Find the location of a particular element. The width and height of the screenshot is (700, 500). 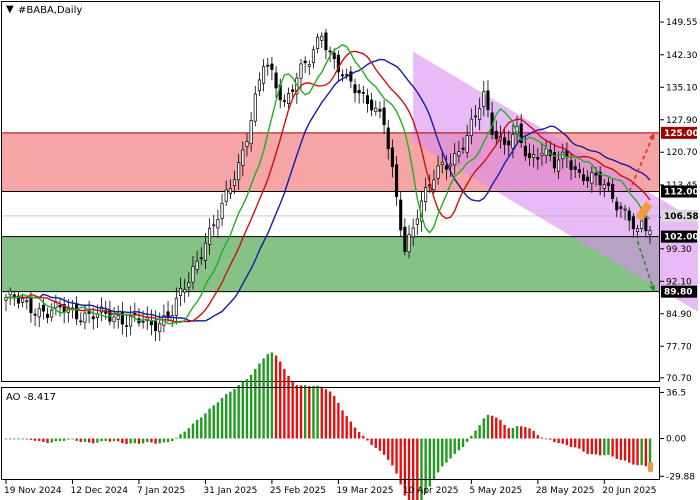

level-tag-bg is located at coordinates (679, 132).